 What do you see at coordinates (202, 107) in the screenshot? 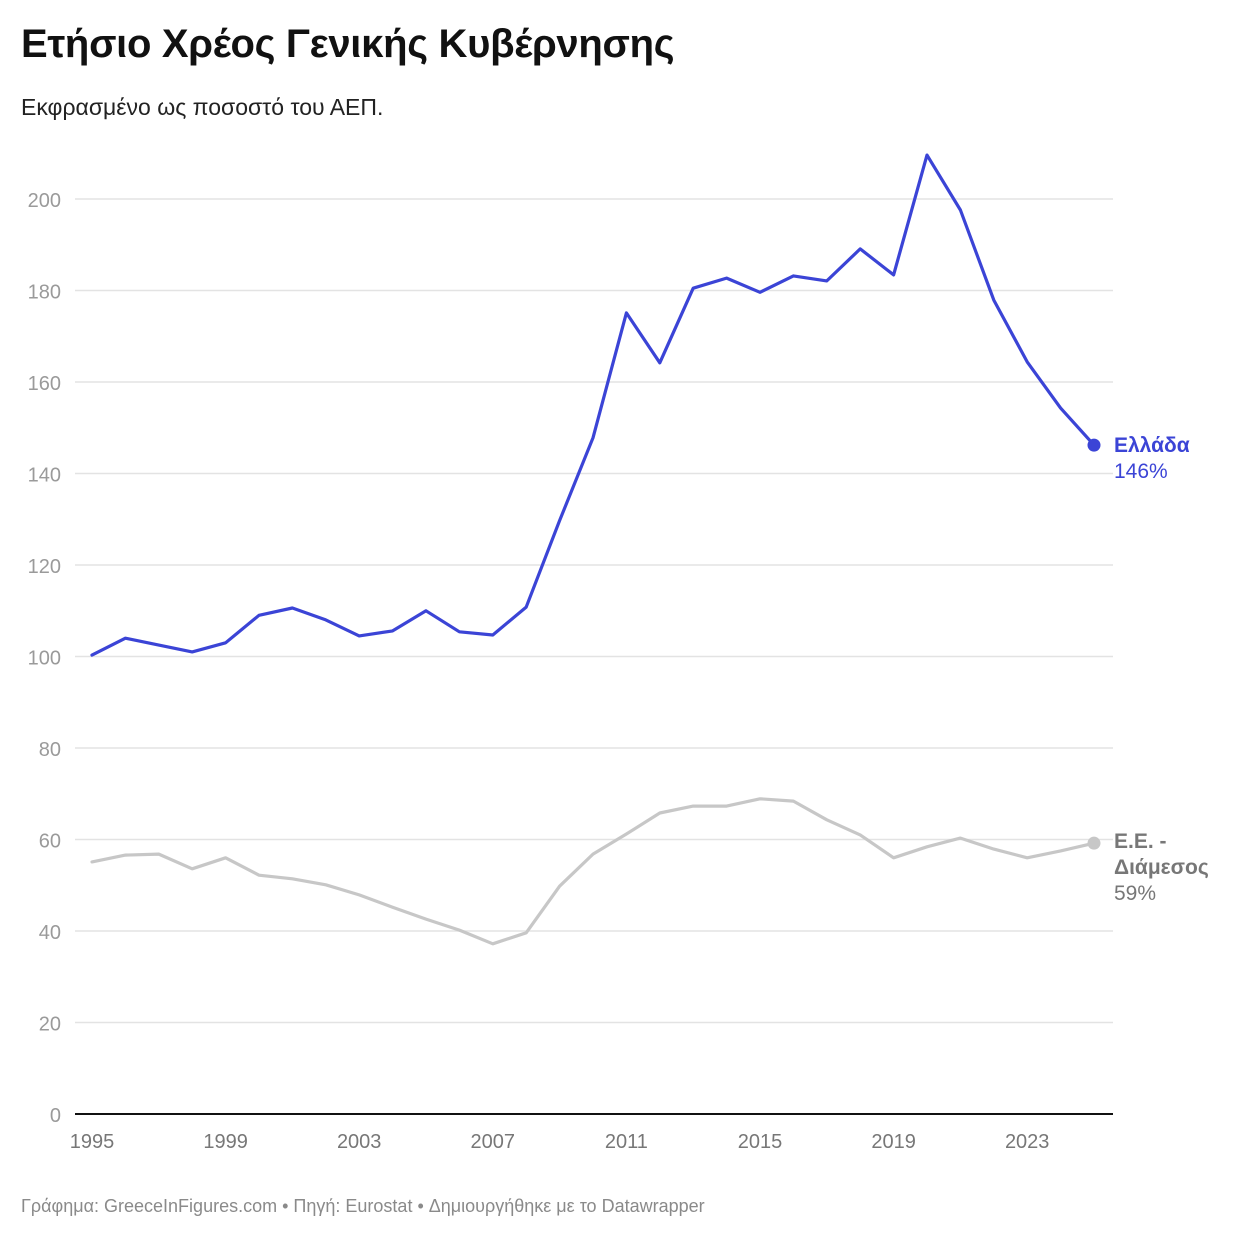
I see `chart-subtitle: Εκφρασμένο ως ποσοστό του ΑΕΠ.` at bounding box center [202, 107].